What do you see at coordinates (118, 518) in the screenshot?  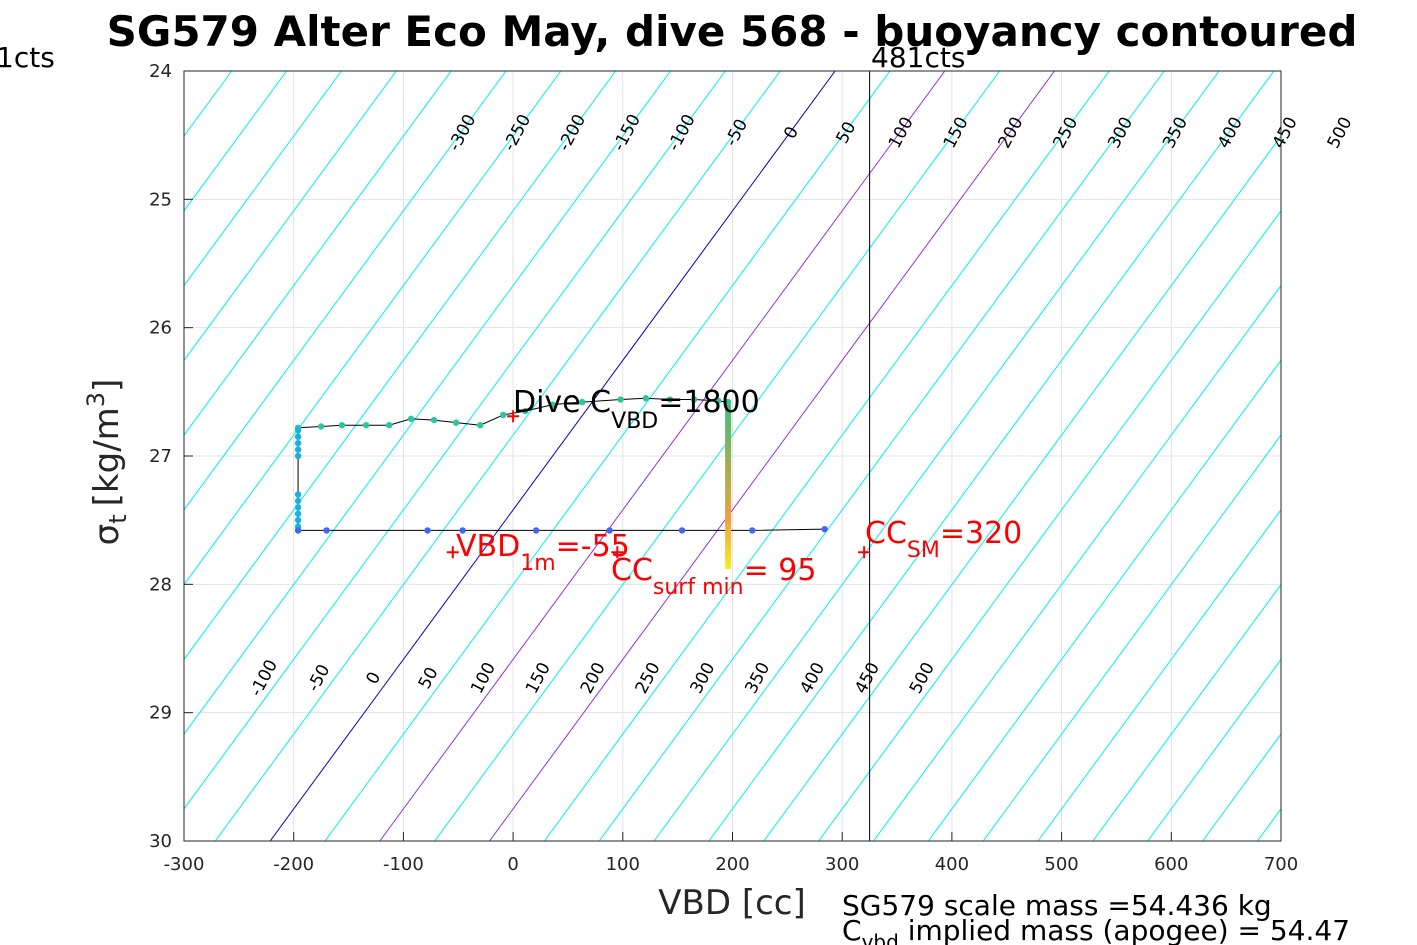 I see `y-label-sub: t` at bounding box center [118, 518].